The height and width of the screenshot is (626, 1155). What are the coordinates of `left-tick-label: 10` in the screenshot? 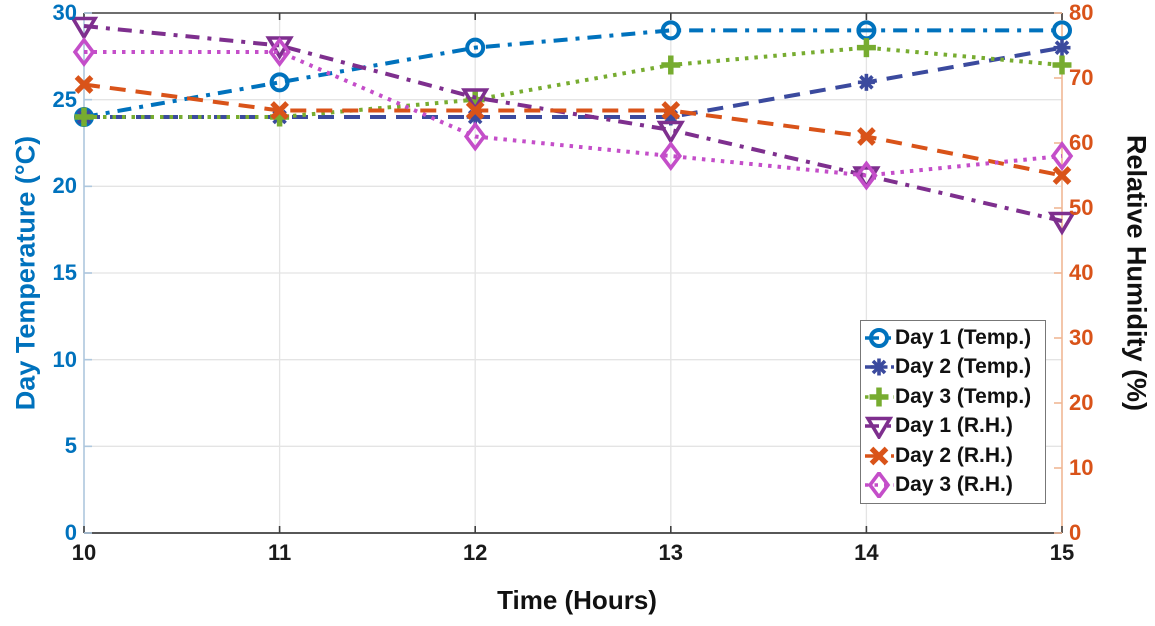 It's located at (64, 359).